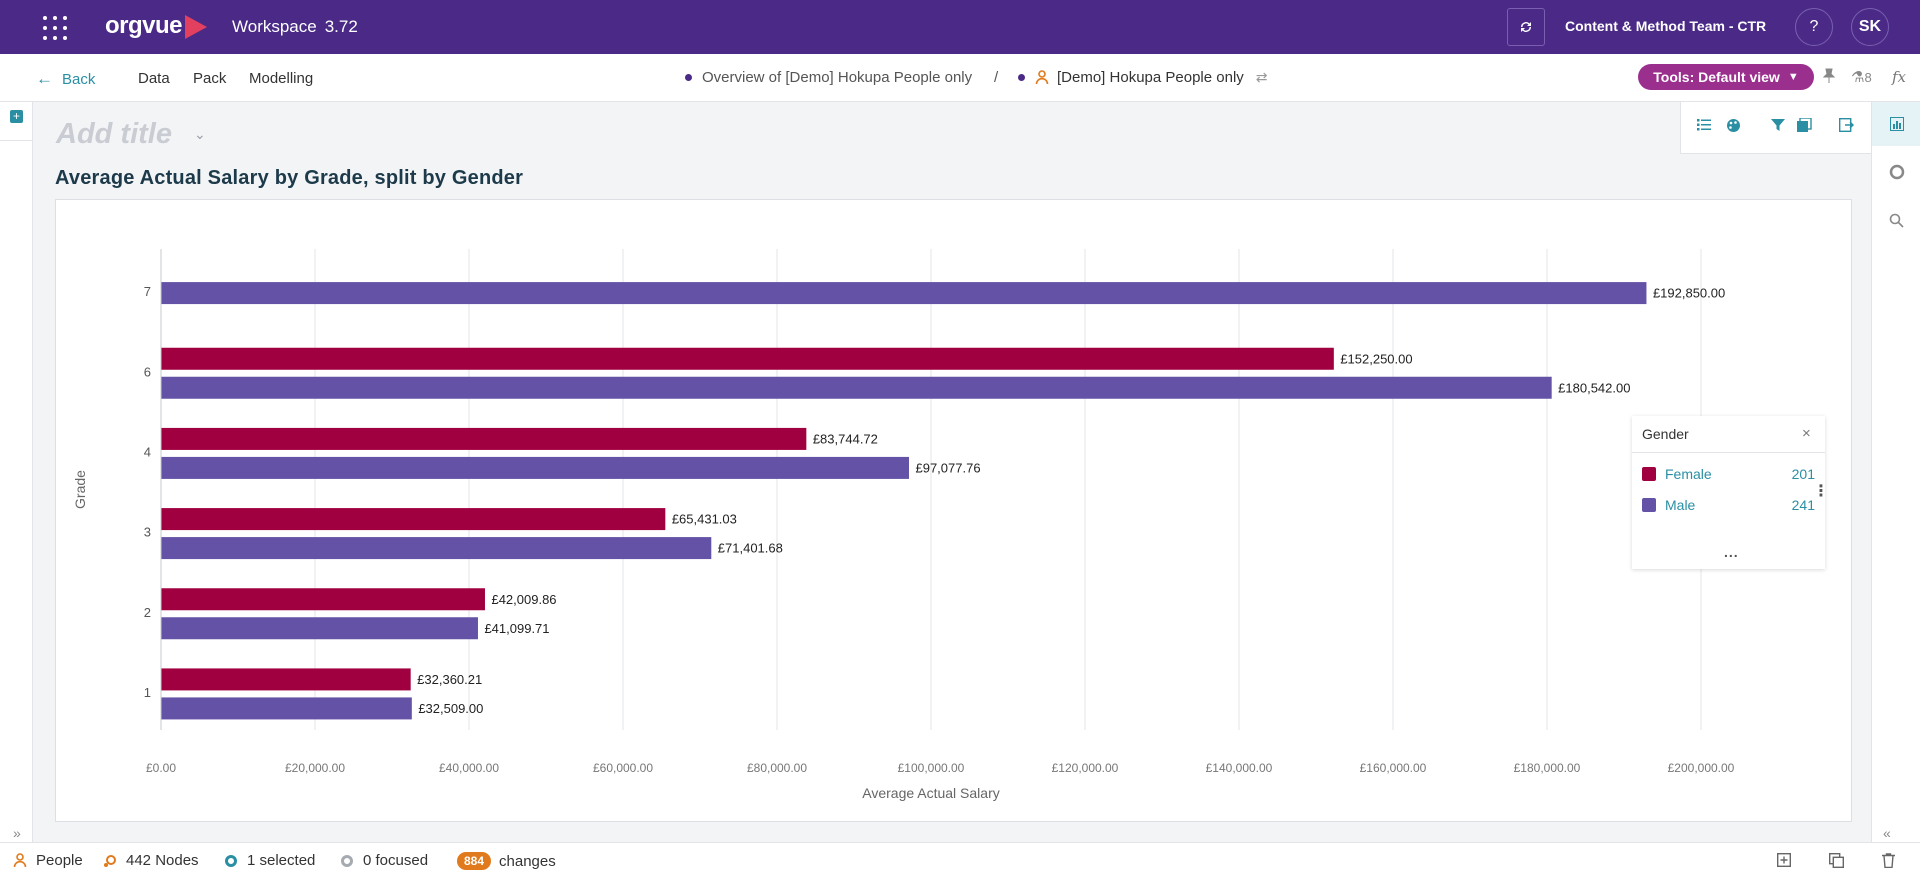 This screenshot has height=878, width=1920. What do you see at coordinates (281, 860) in the screenshot?
I see `status-selected-label: 1 selected` at bounding box center [281, 860].